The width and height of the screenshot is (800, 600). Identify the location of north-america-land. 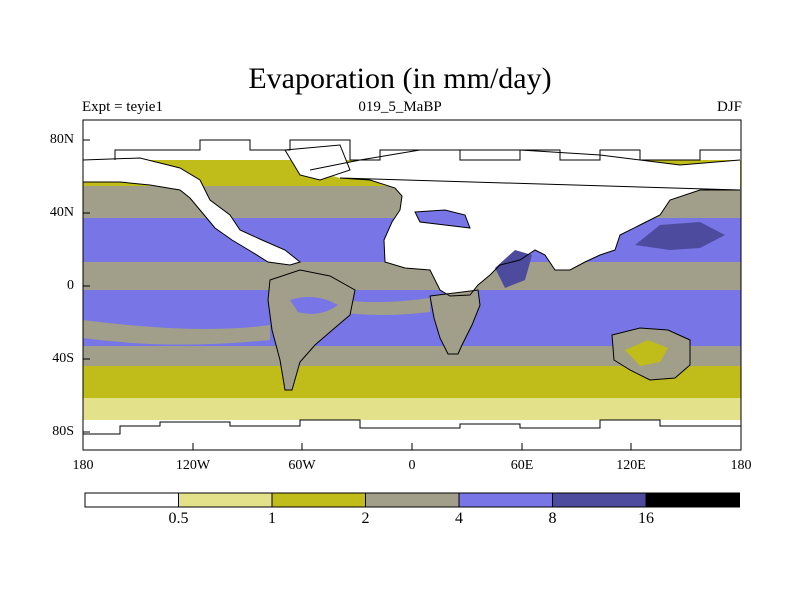
(191, 211).